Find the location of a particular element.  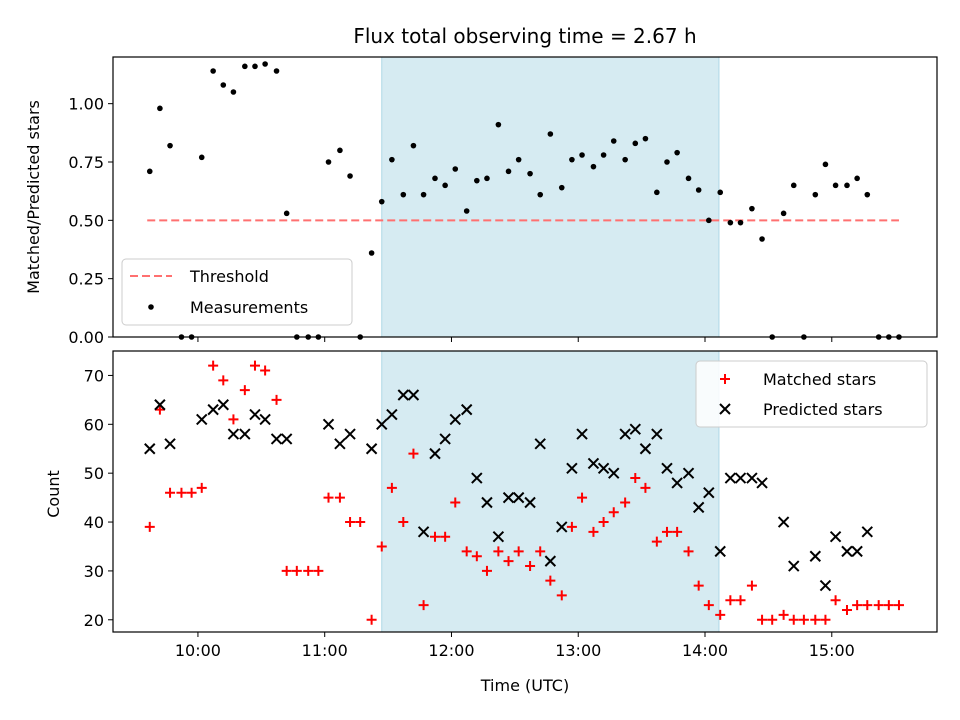

chart-title: Flux total observing time = 2.67 h is located at coordinates (524, 36).